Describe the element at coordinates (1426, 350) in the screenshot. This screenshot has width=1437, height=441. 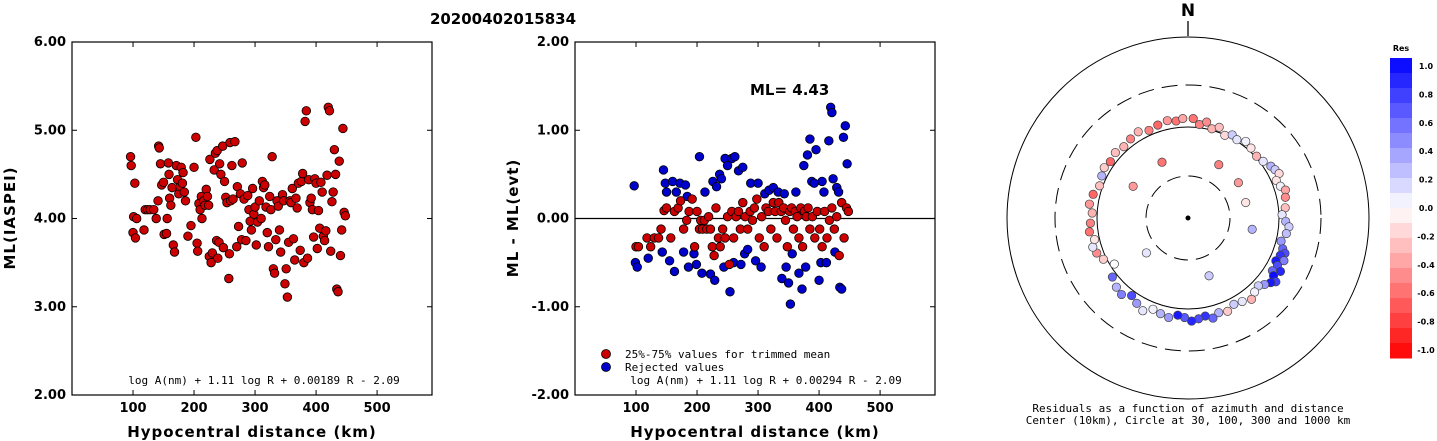
I see `colorbar-tick-label: -1.0` at that location.